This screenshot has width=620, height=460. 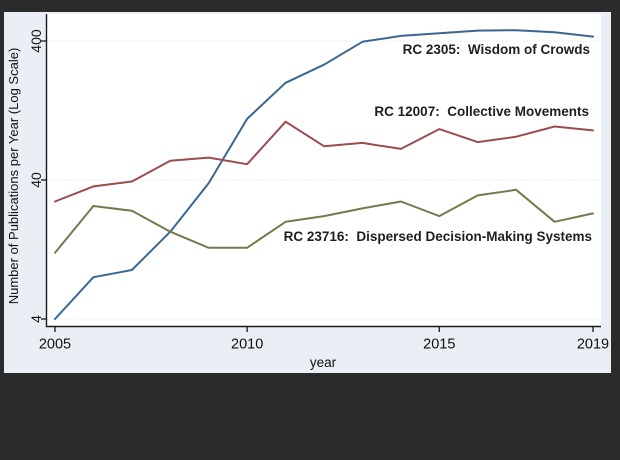 What do you see at coordinates (36, 180) in the screenshot?
I see `y-tick-label-40: 40` at bounding box center [36, 180].